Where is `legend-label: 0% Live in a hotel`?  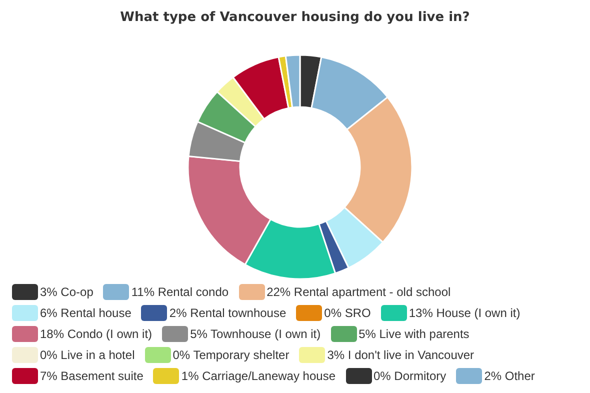
legend-label: 0% Live in a hotel is located at coordinates (87, 355).